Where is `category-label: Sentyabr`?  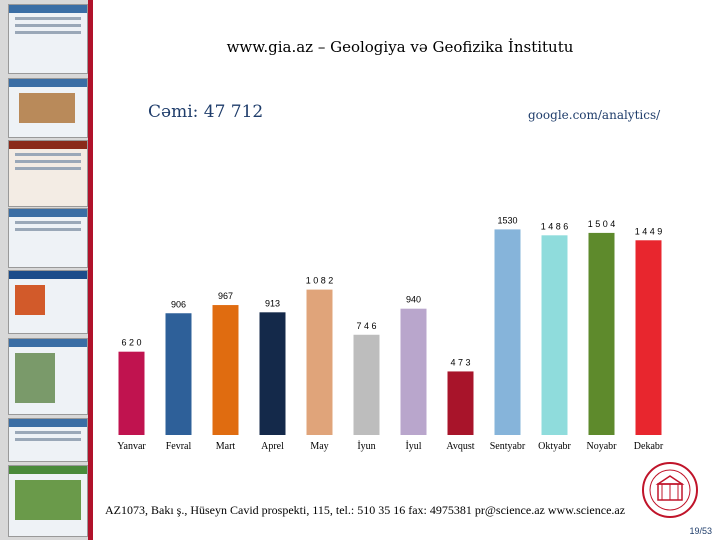
category-label: Sentyabr is located at coordinates (508, 446).